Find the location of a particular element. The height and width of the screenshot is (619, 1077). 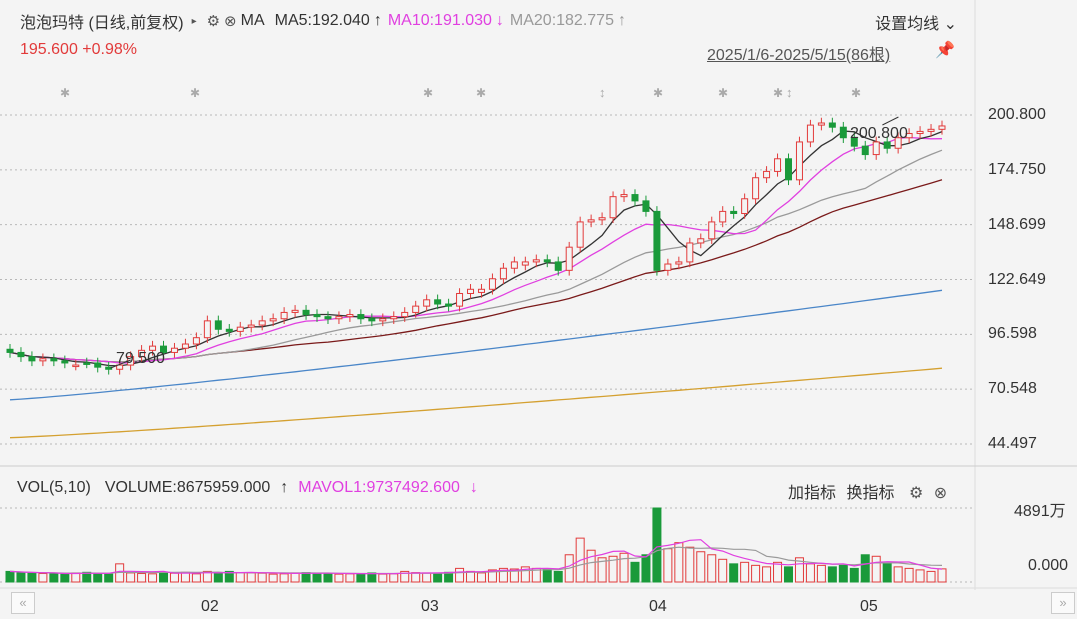

chevron-down-icon: ⌄ is located at coordinates (950, 24).